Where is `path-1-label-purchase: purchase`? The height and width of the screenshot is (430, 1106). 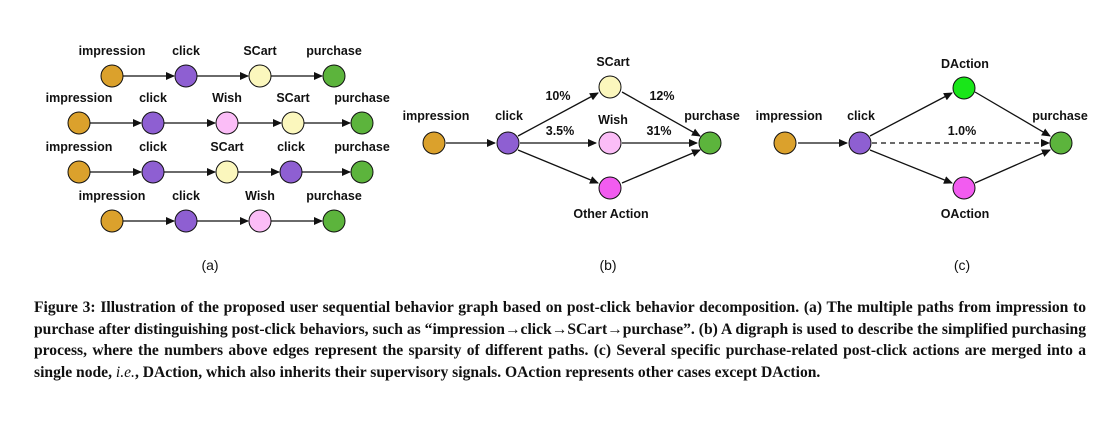
path-1-label-purchase: purchase is located at coordinates (334, 51).